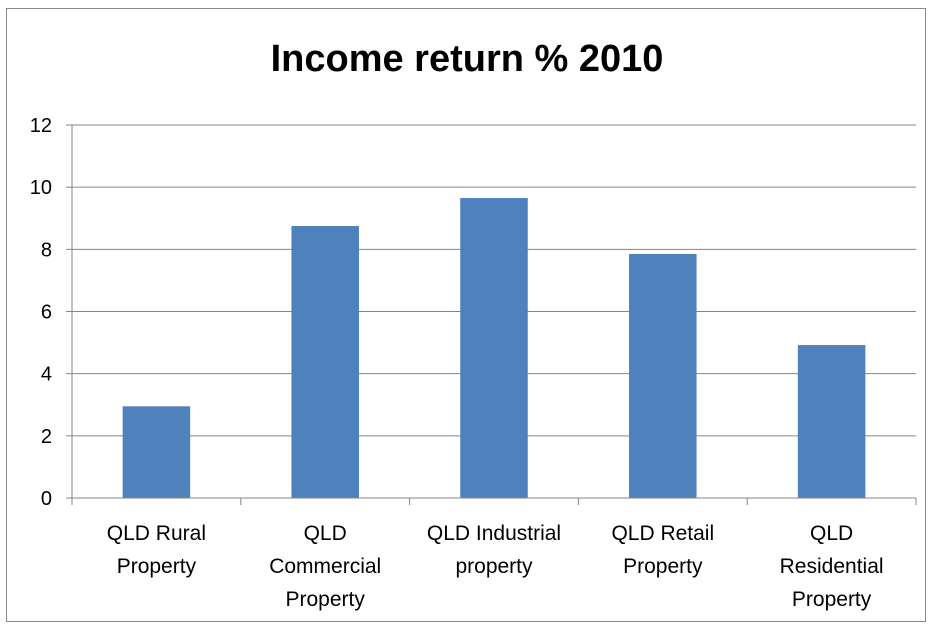 Image resolution: width=934 pixels, height=626 pixels. I want to click on y-tick-labels: 0 2 4 6 8 10 12, so click(41, 312).